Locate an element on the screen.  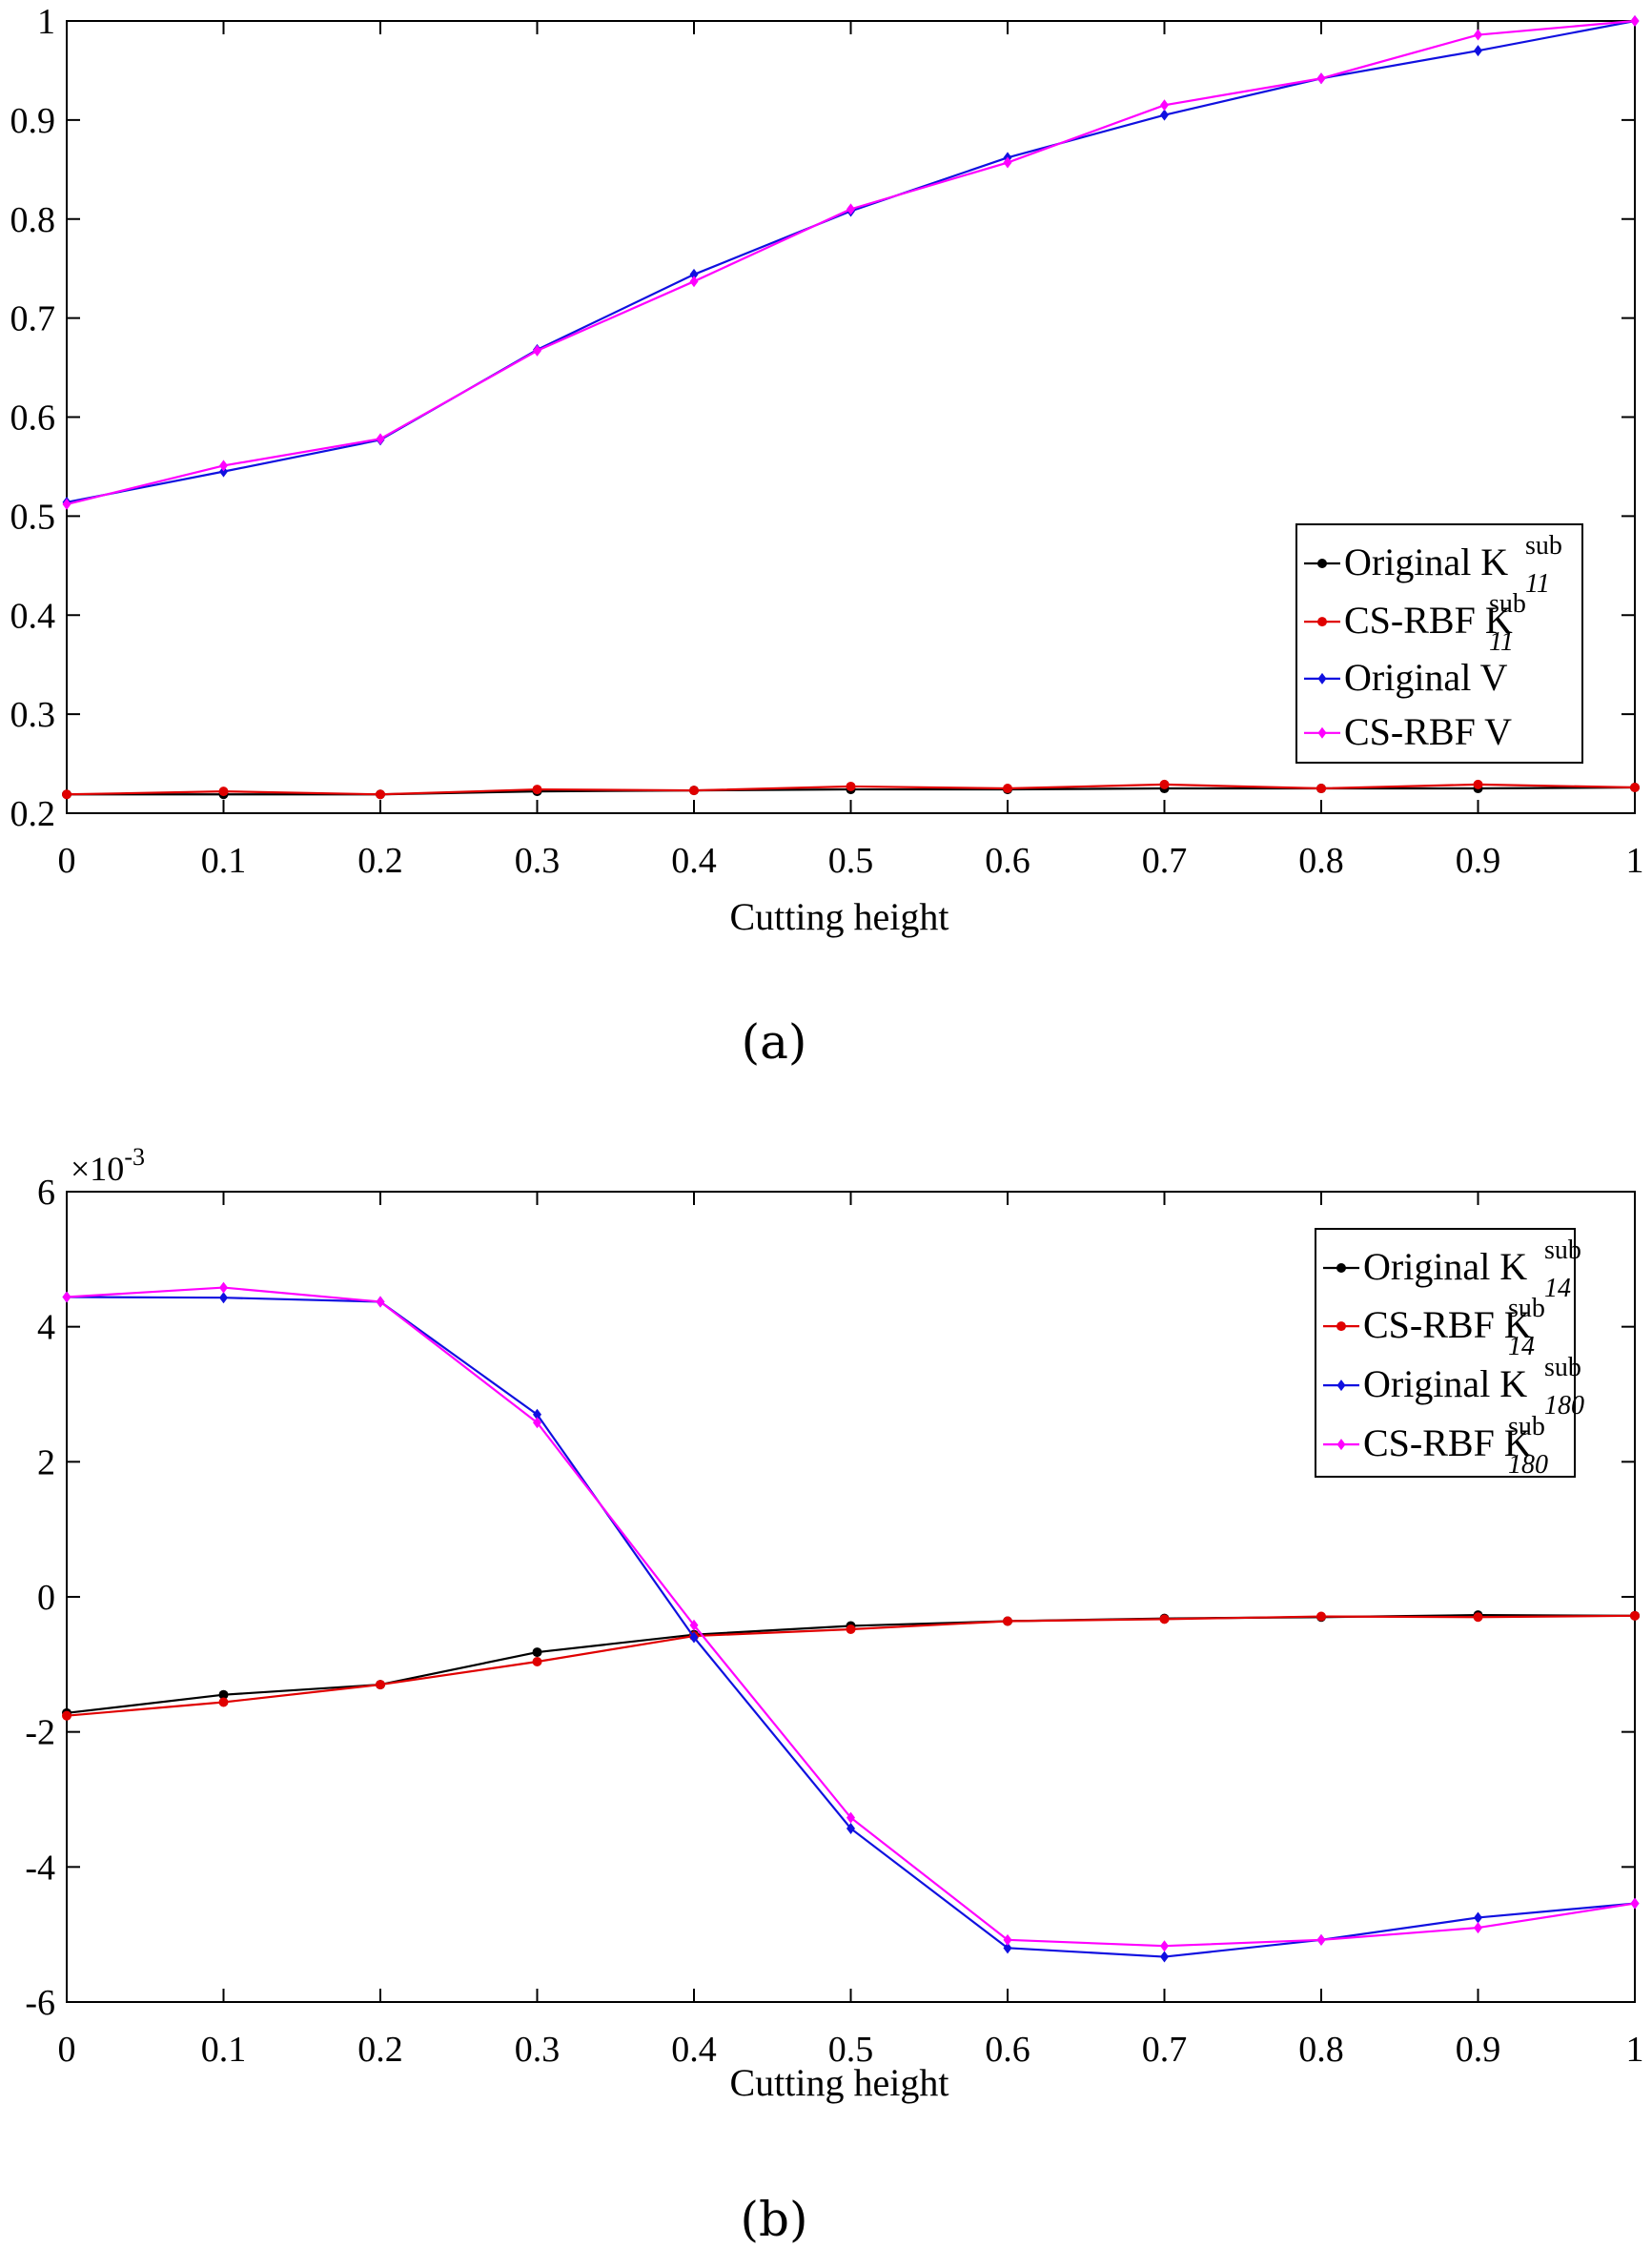
panel-a-y-tick-label: 0.8 is located at coordinates (33, 220).